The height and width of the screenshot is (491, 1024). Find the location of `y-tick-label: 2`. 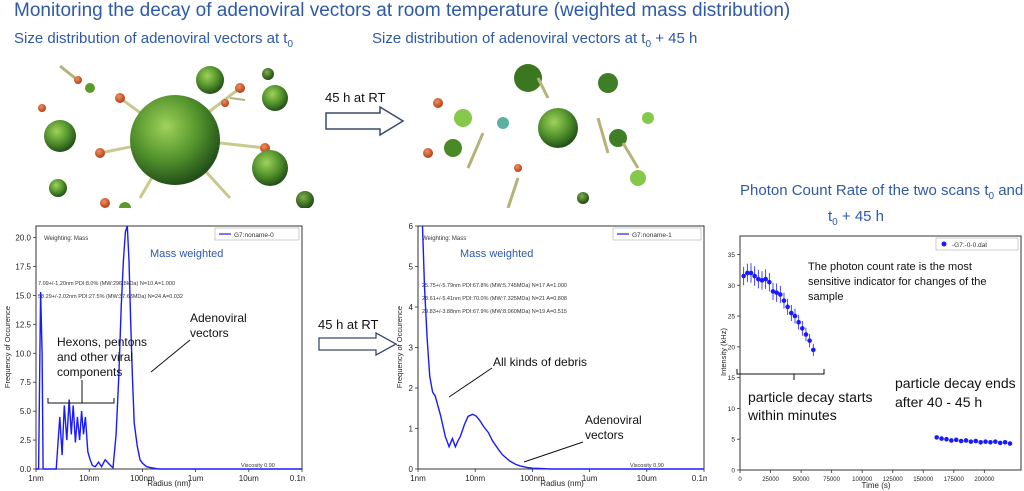

y-tick-label: 2 is located at coordinates (411, 388).